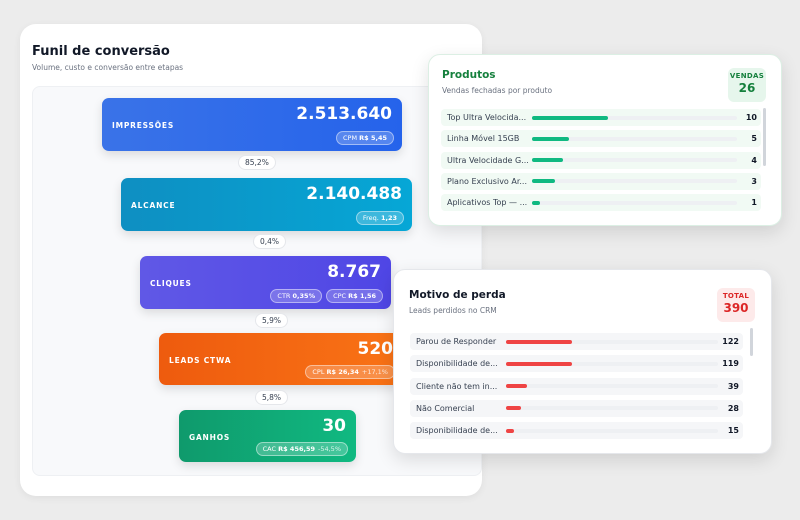 This screenshot has width=800, height=520. I want to click on stage-value: 520, so click(375, 349).